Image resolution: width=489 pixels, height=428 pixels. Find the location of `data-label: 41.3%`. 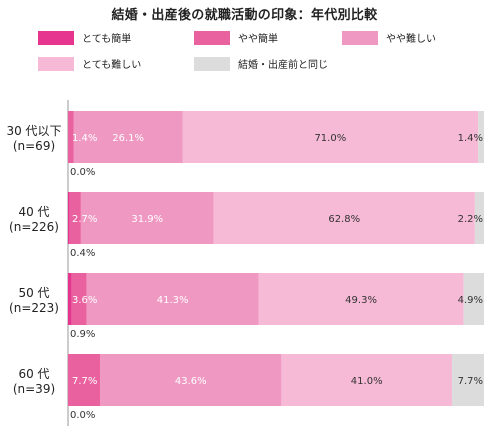

data-label: 41.3% is located at coordinates (173, 300).